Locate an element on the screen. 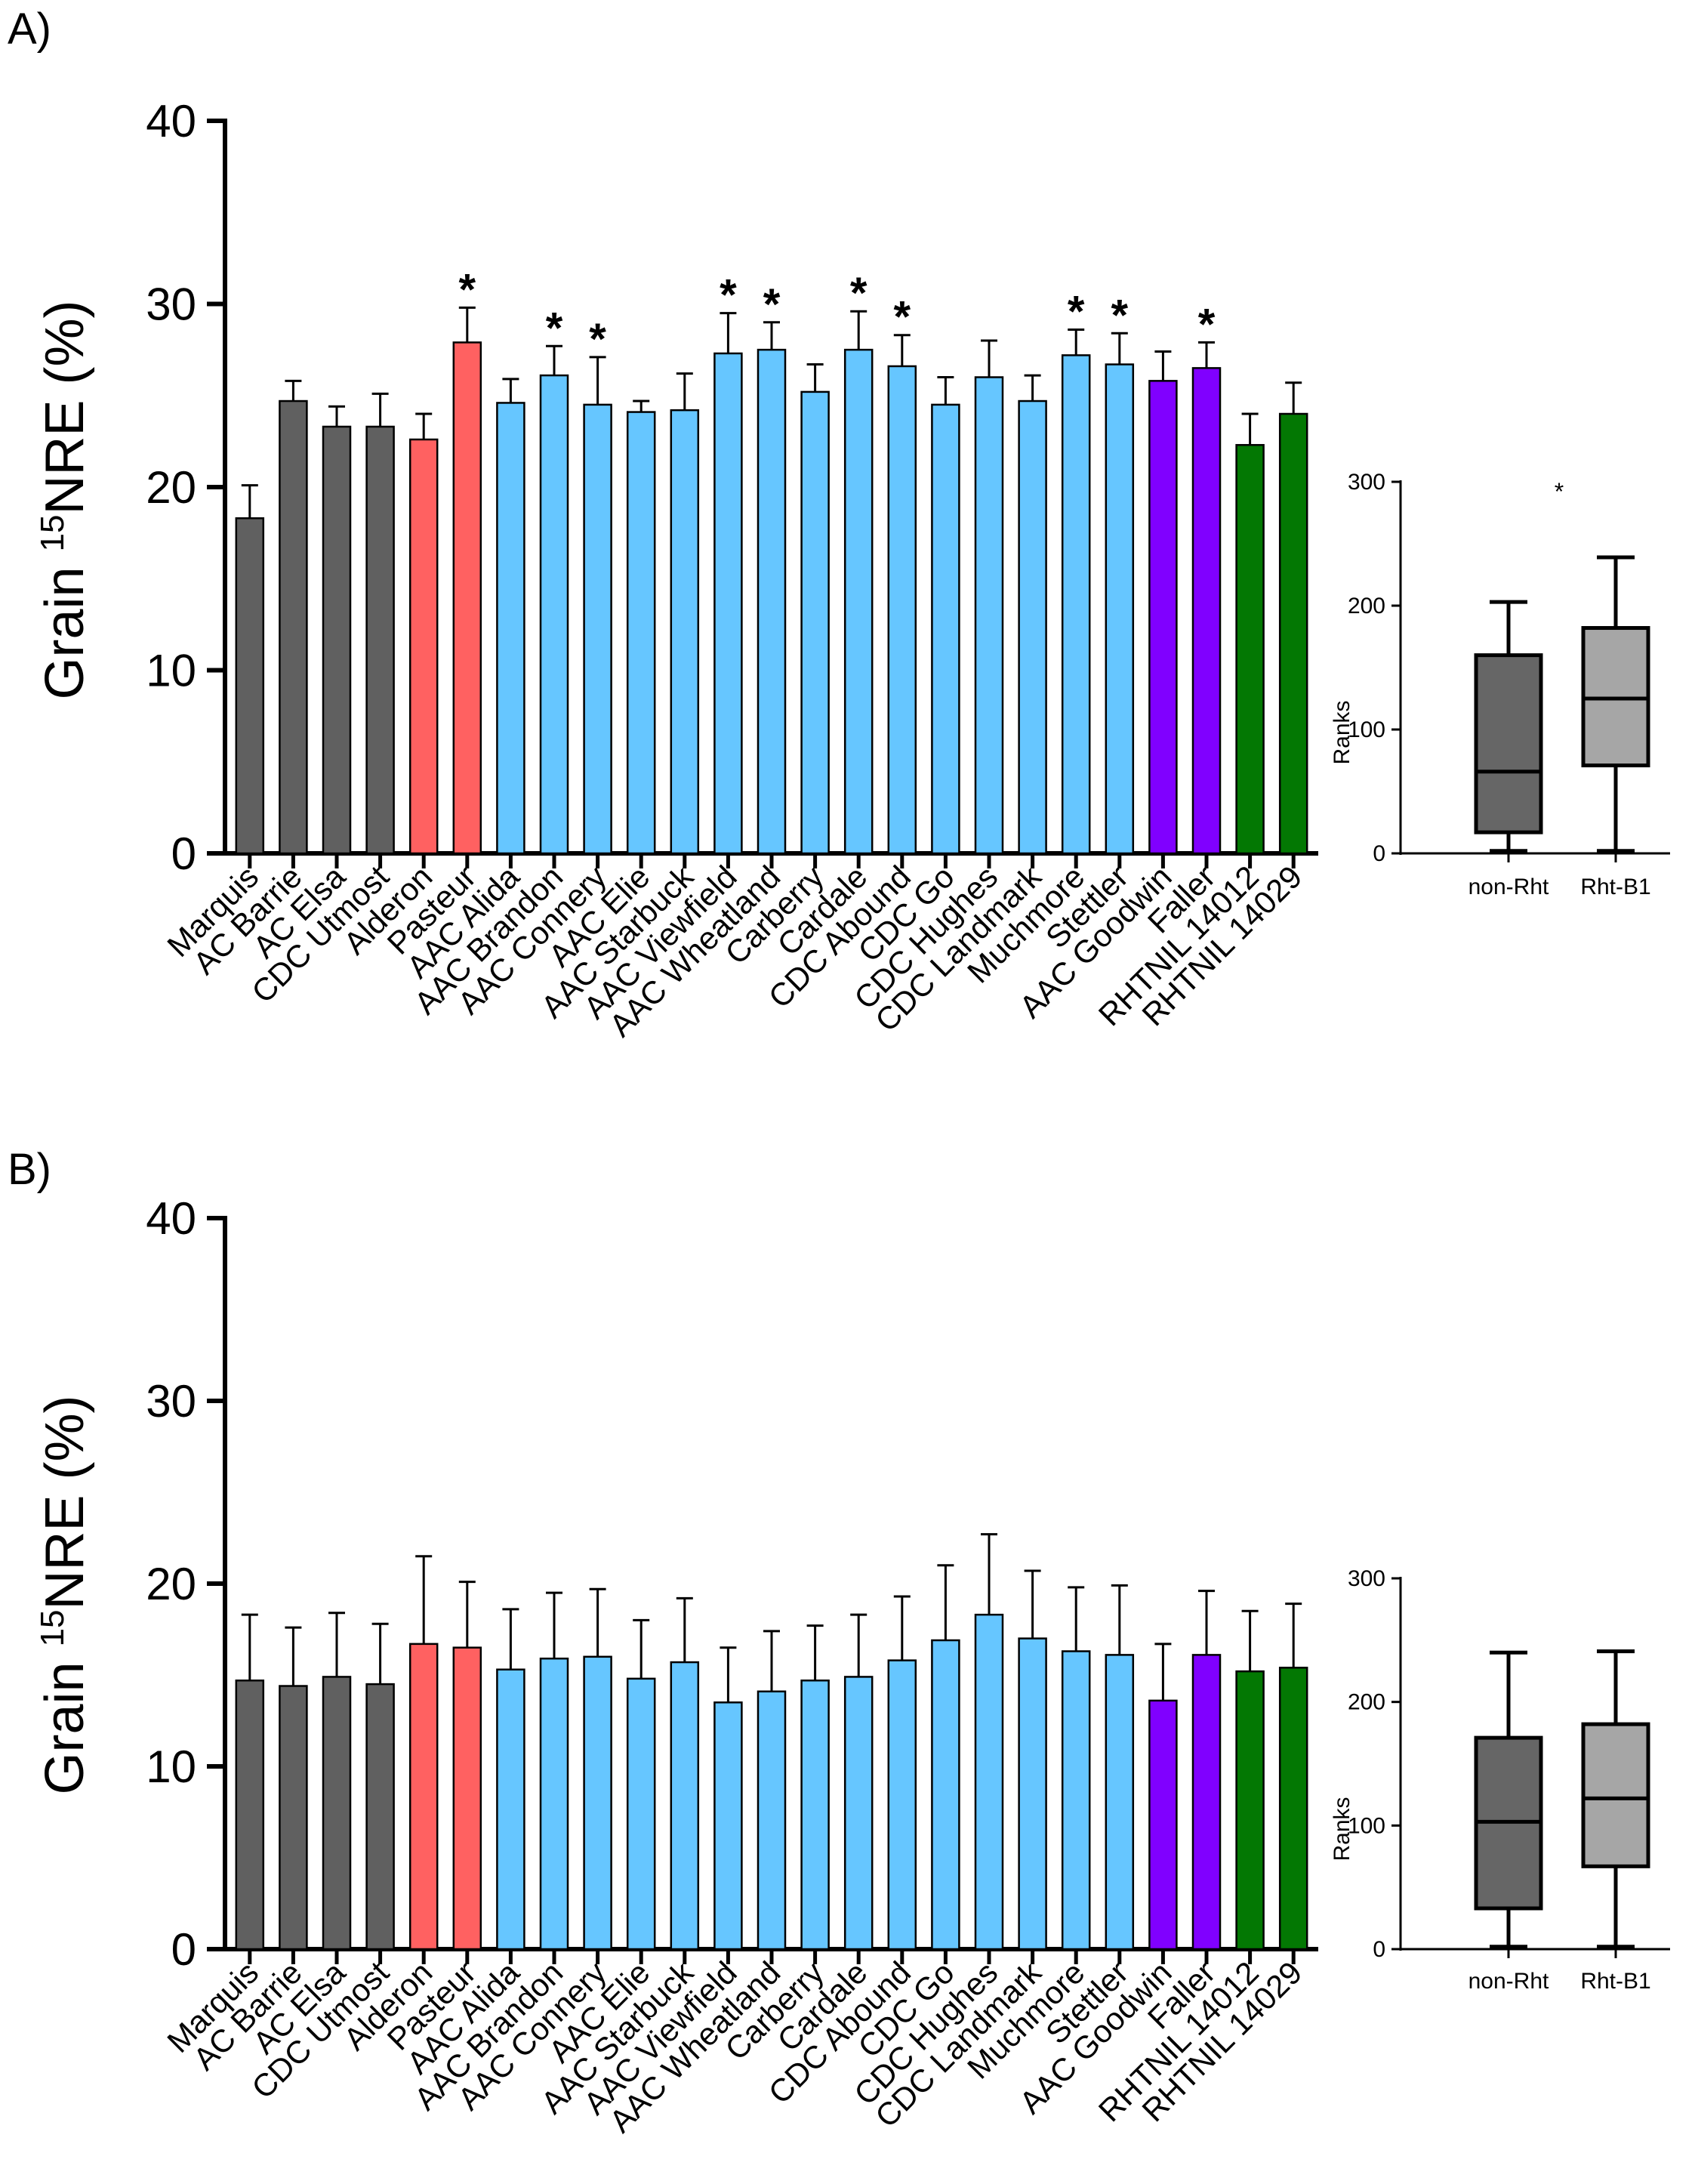 The width and height of the screenshot is (1695, 2184). panel-b-y-axis-label: Grain 15NRE (%) is located at coordinates (64, 1594).